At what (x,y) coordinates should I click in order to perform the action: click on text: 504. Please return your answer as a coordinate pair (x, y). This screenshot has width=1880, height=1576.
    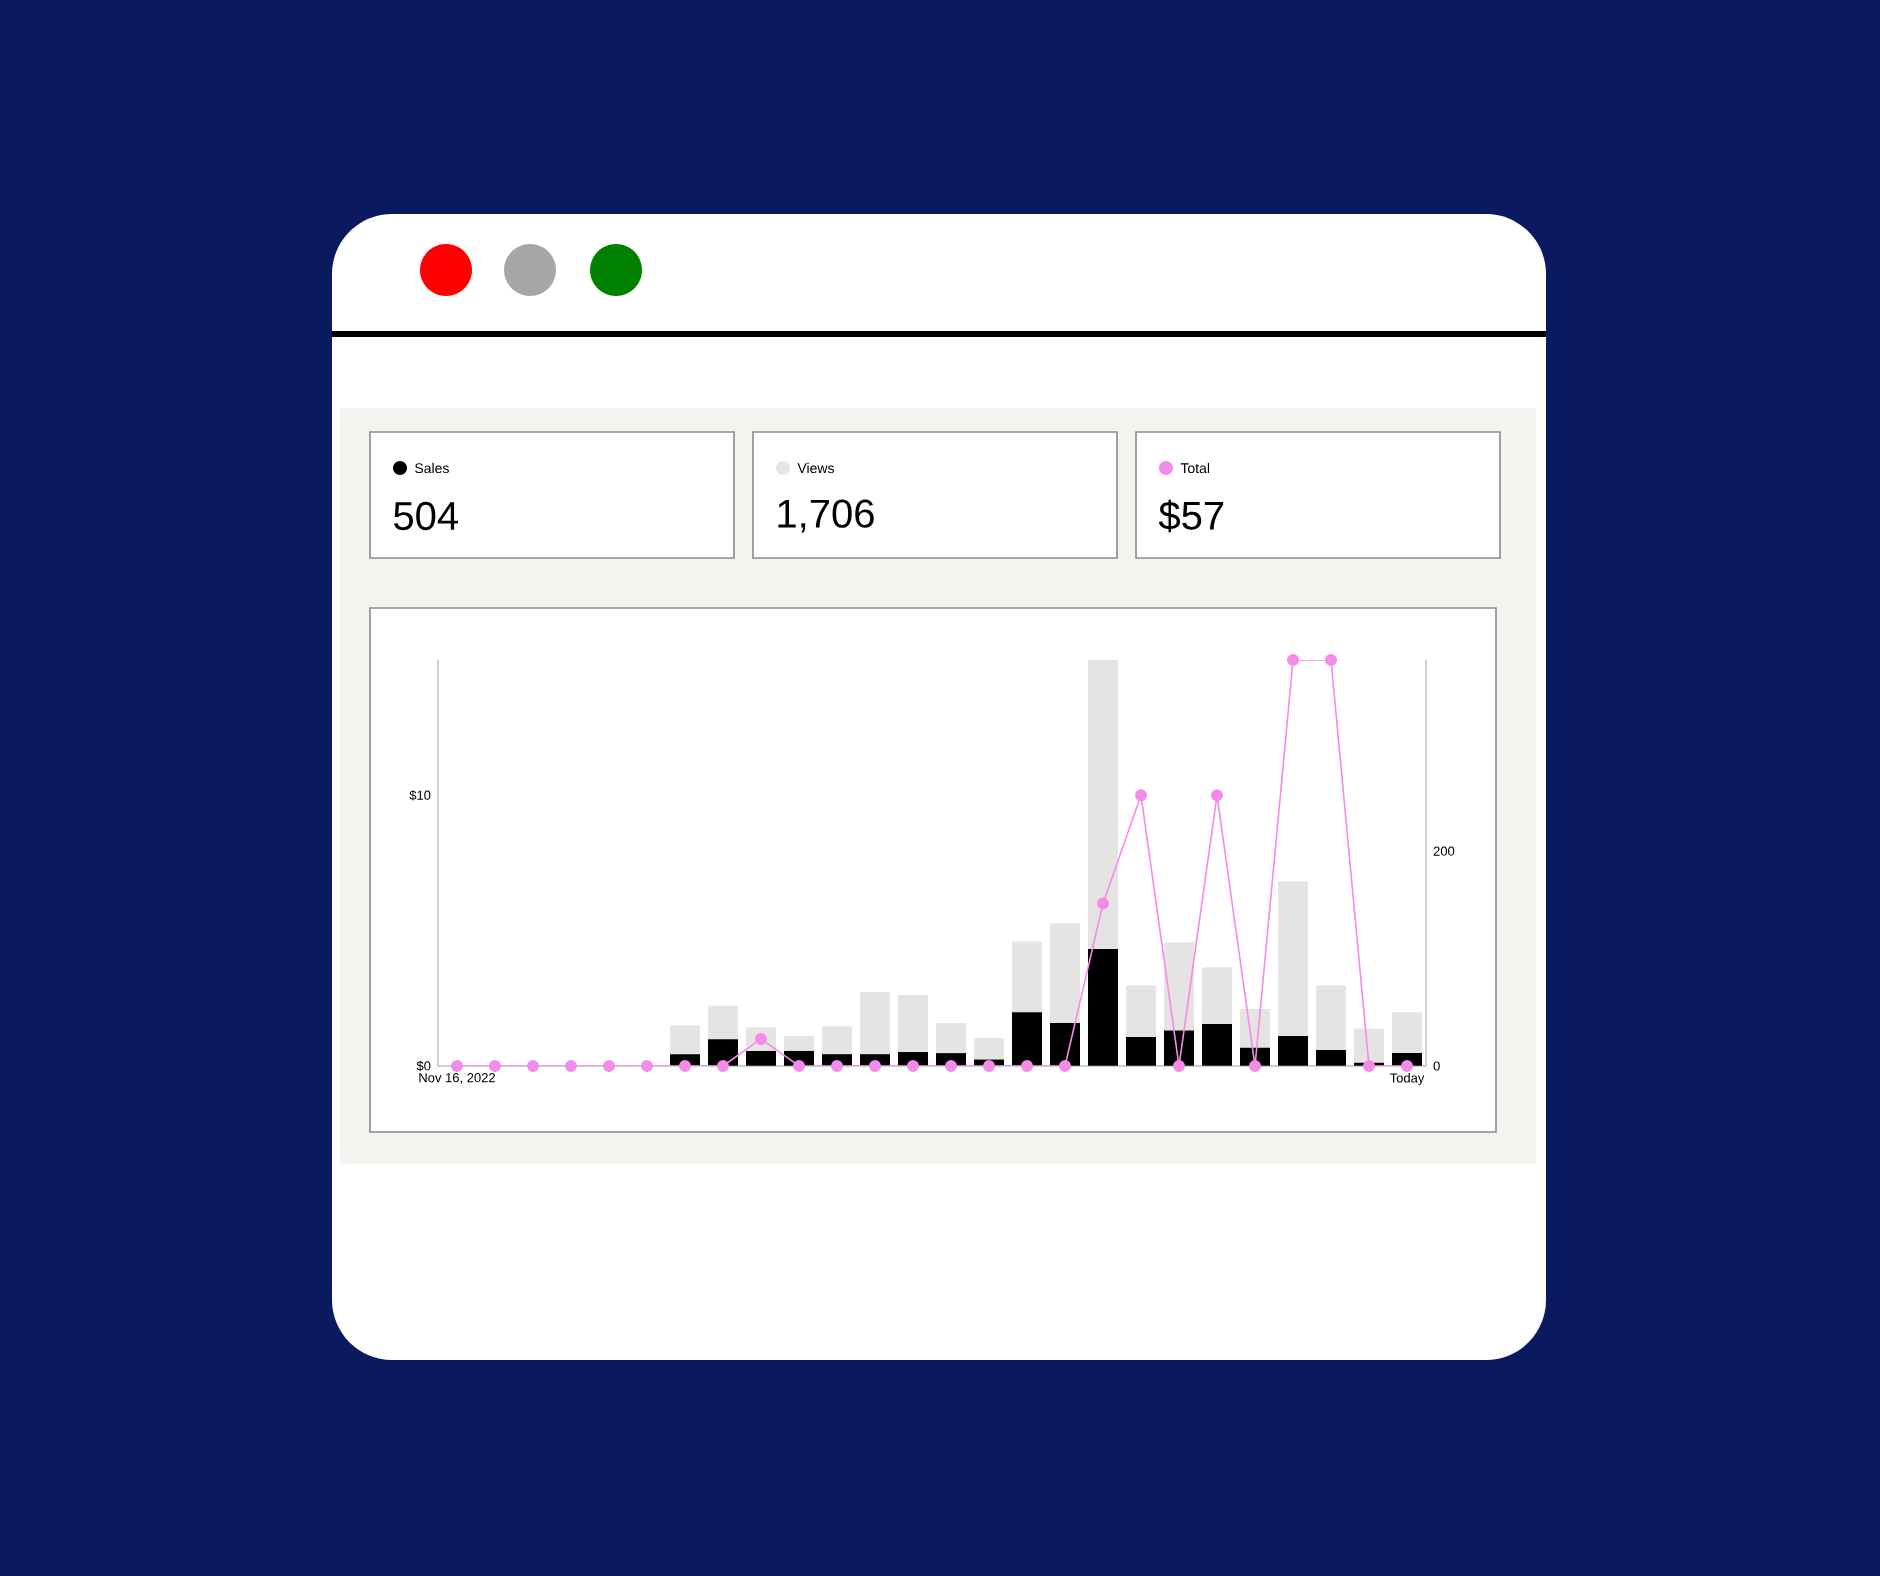
    Looking at the image, I should click on (426, 516).